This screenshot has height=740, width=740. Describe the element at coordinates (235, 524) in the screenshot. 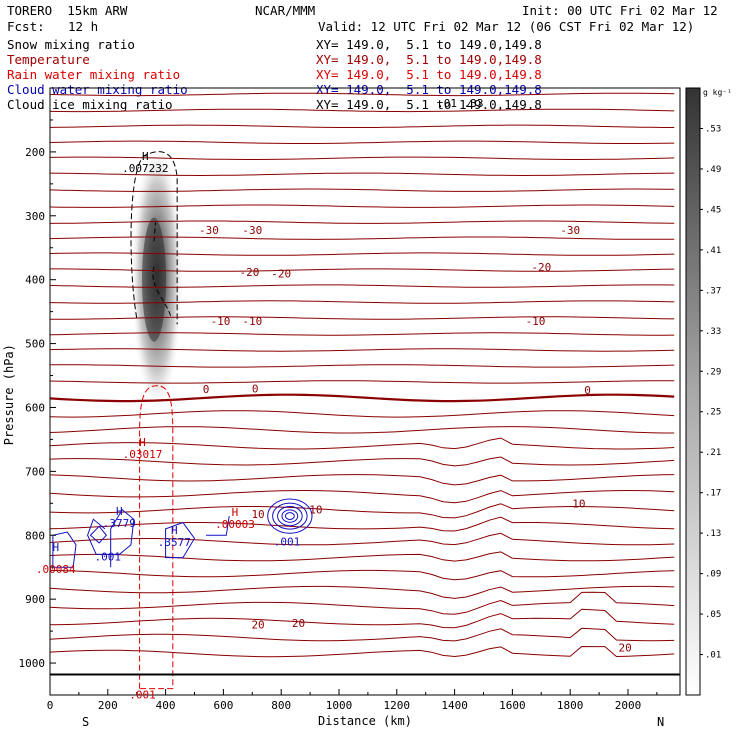

I see `max-marker-value: .00003` at that location.